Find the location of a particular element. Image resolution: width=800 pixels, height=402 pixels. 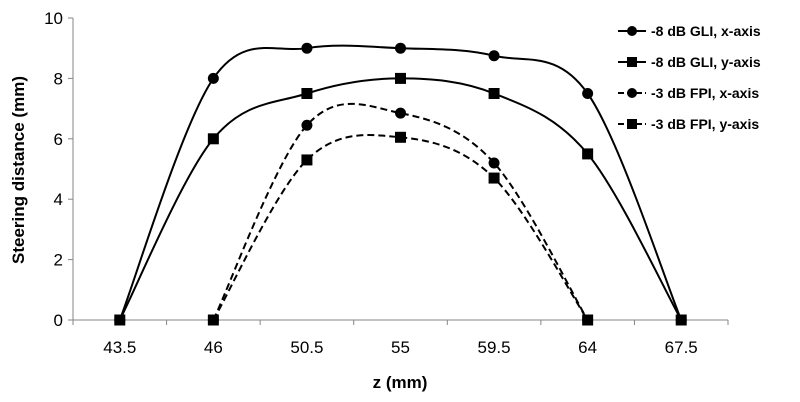

y-tick-label: 8 is located at coordinates (58, 78).